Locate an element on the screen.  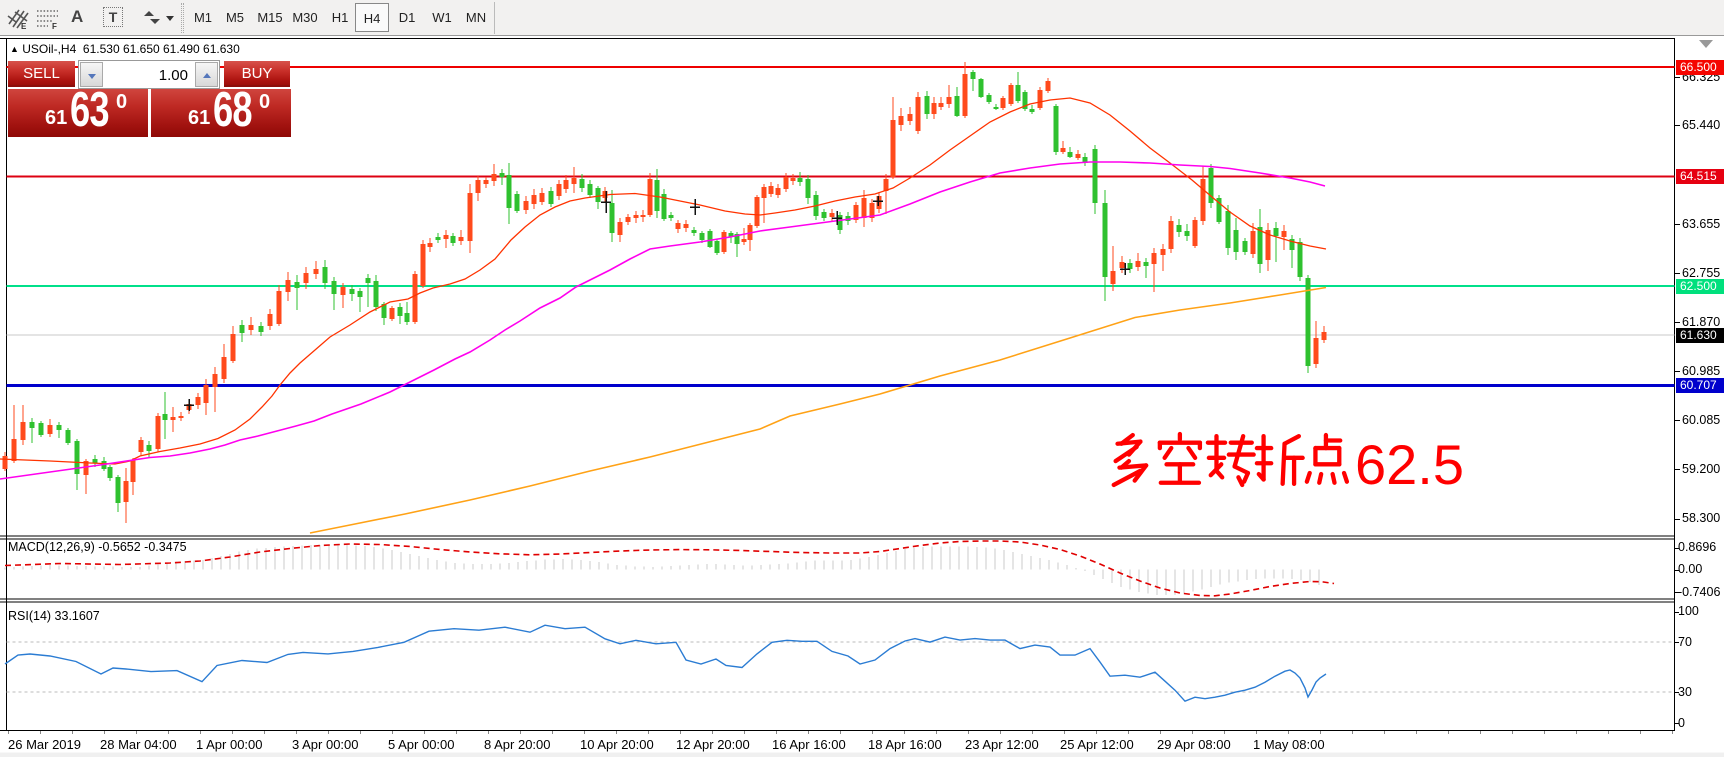
svg-text: E is located at coordinates (24, 26).